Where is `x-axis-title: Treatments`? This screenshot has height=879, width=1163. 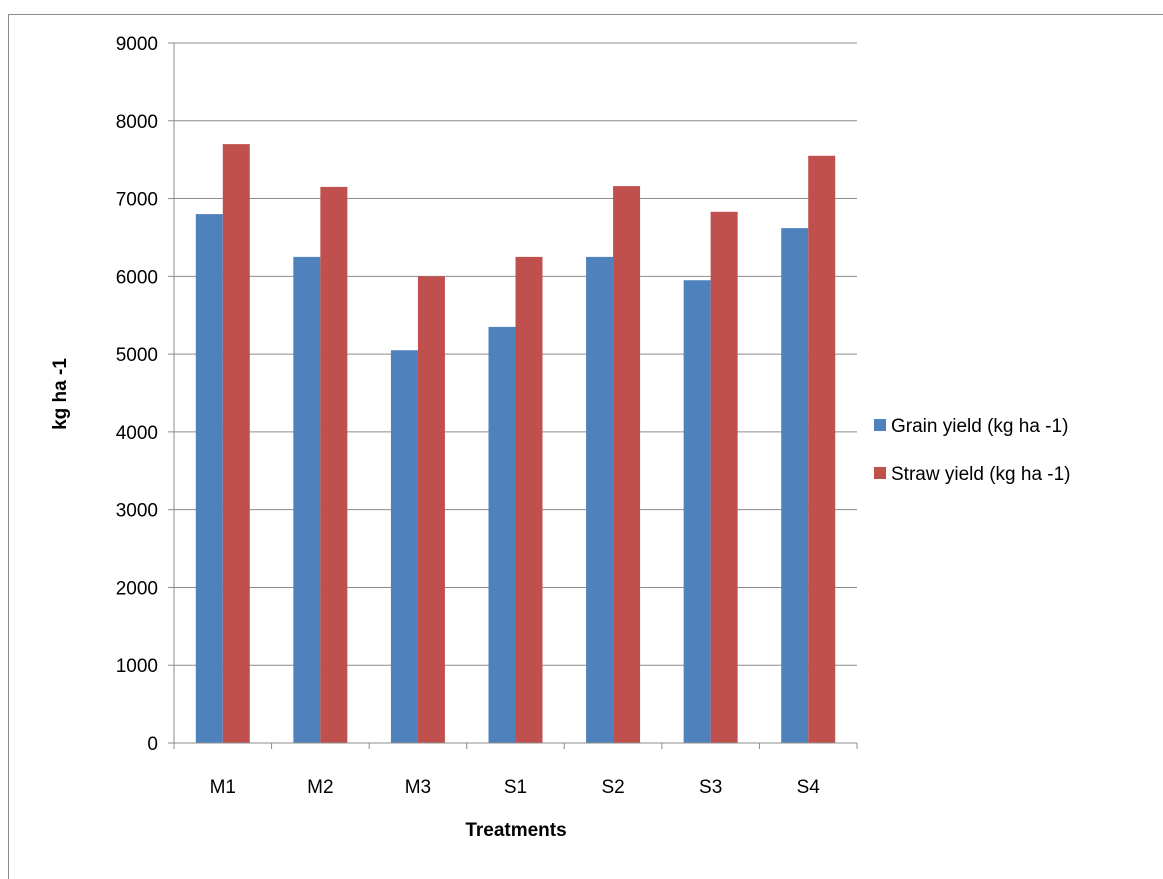 x-axis-title: Treatments is located at coordinates (515, 830).